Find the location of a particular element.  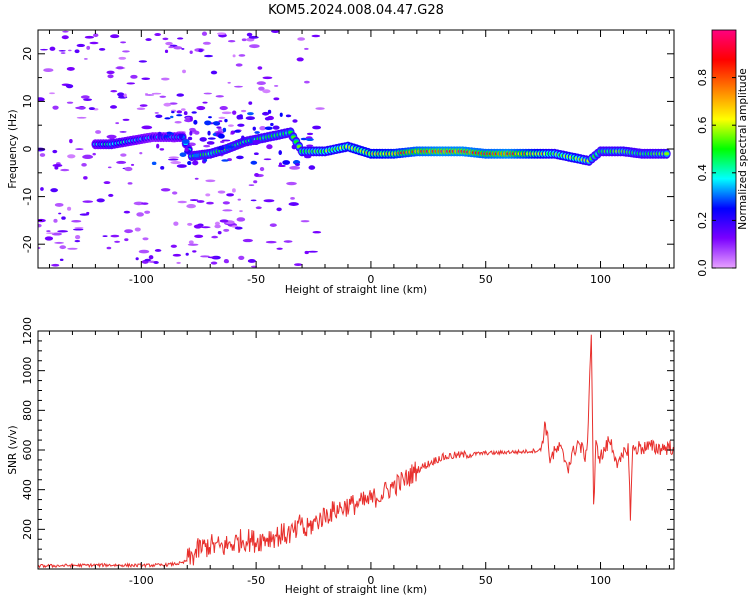

colorbar-ticks: 0.0 0.2 0.4 0.6 0.8 is located at coordinates (716, 153).